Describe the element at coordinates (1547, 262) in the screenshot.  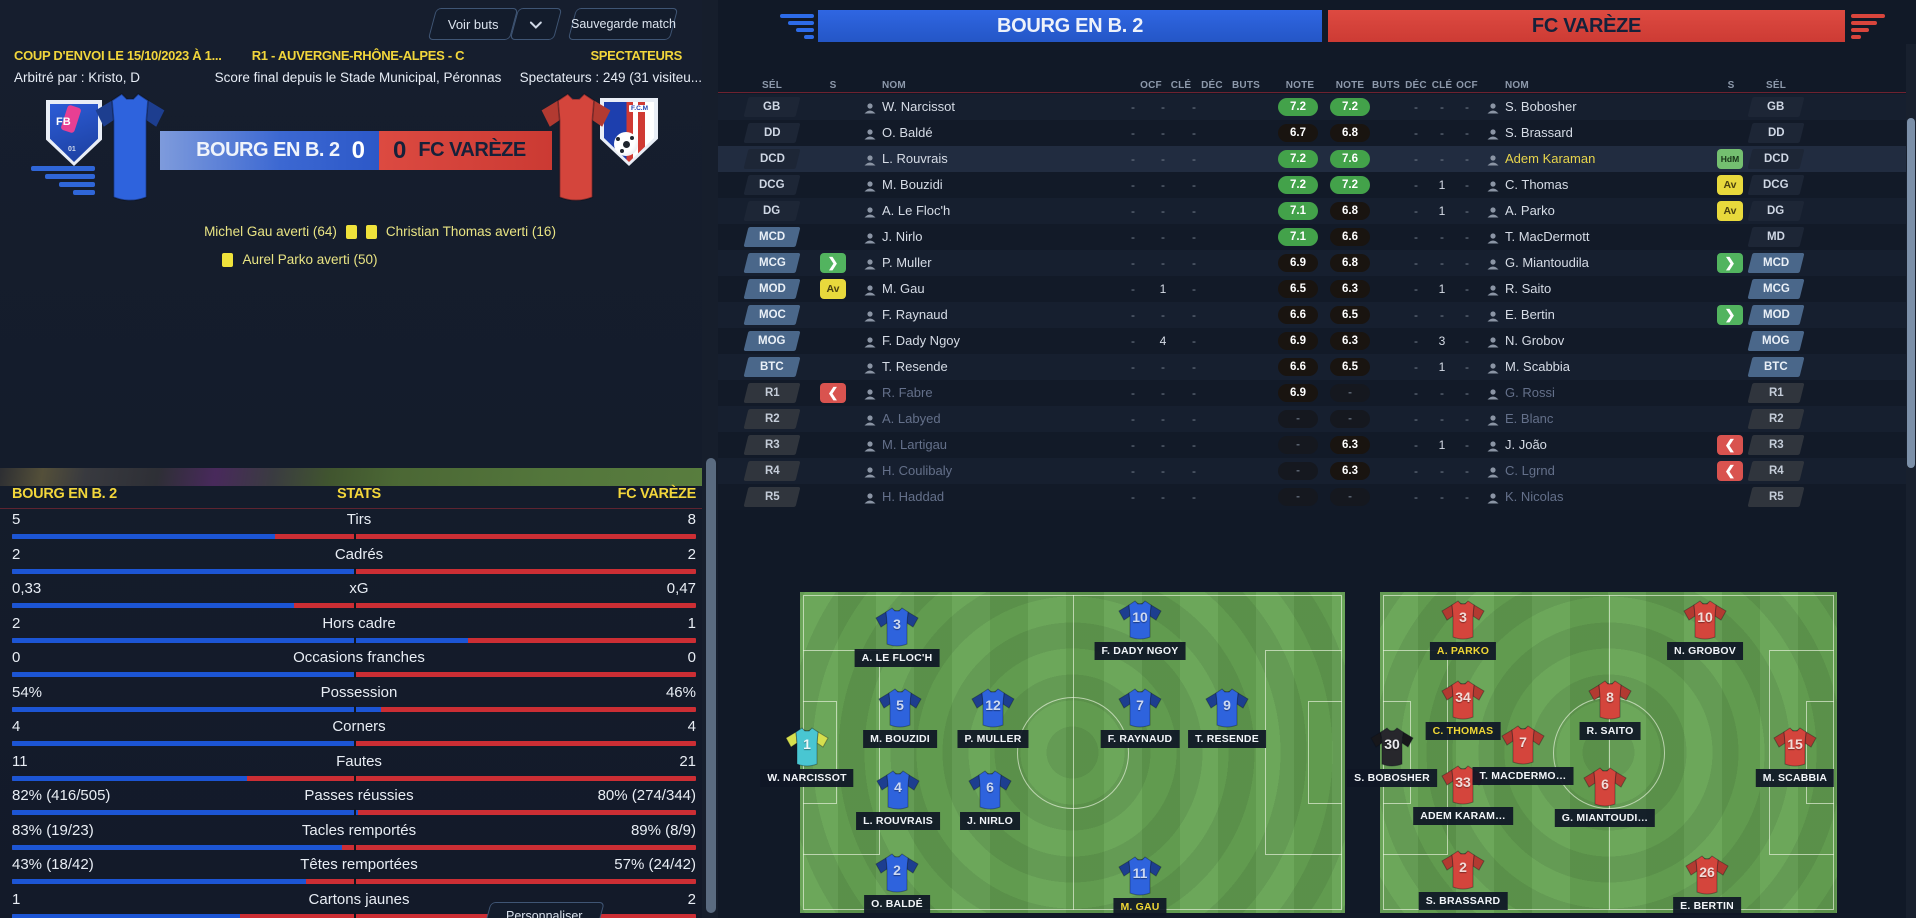
I see `player-name: G. Miantoudila` at that location.